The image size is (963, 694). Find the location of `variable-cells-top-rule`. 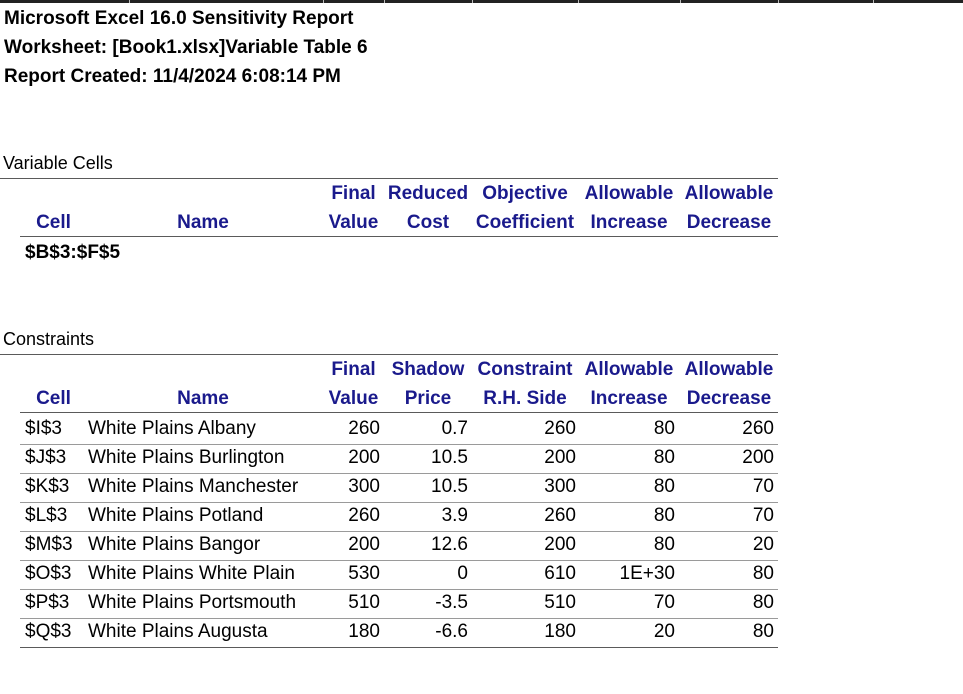

variable-cells-top-rule is located at coordinates (389, 178).